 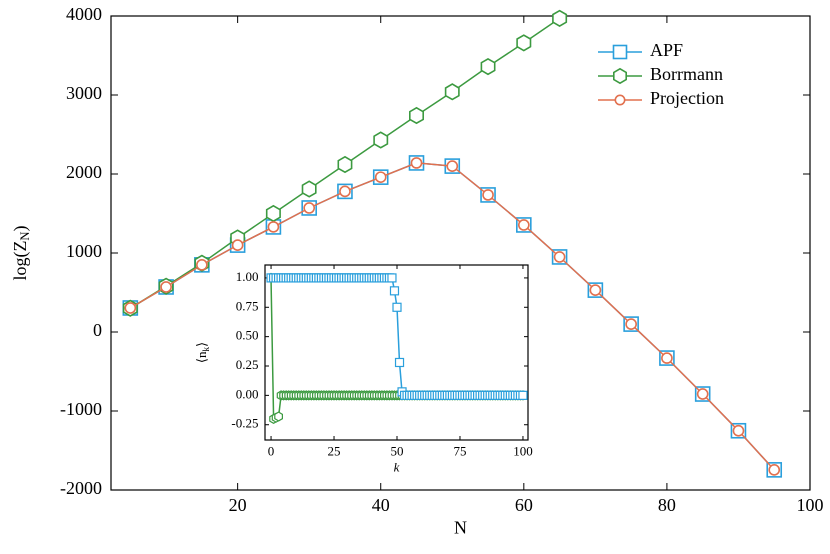 What do you see at coordinates (84, 14) in the screenshot?
I see `y-tick-label: 4000` at bounding box center [84, 14].